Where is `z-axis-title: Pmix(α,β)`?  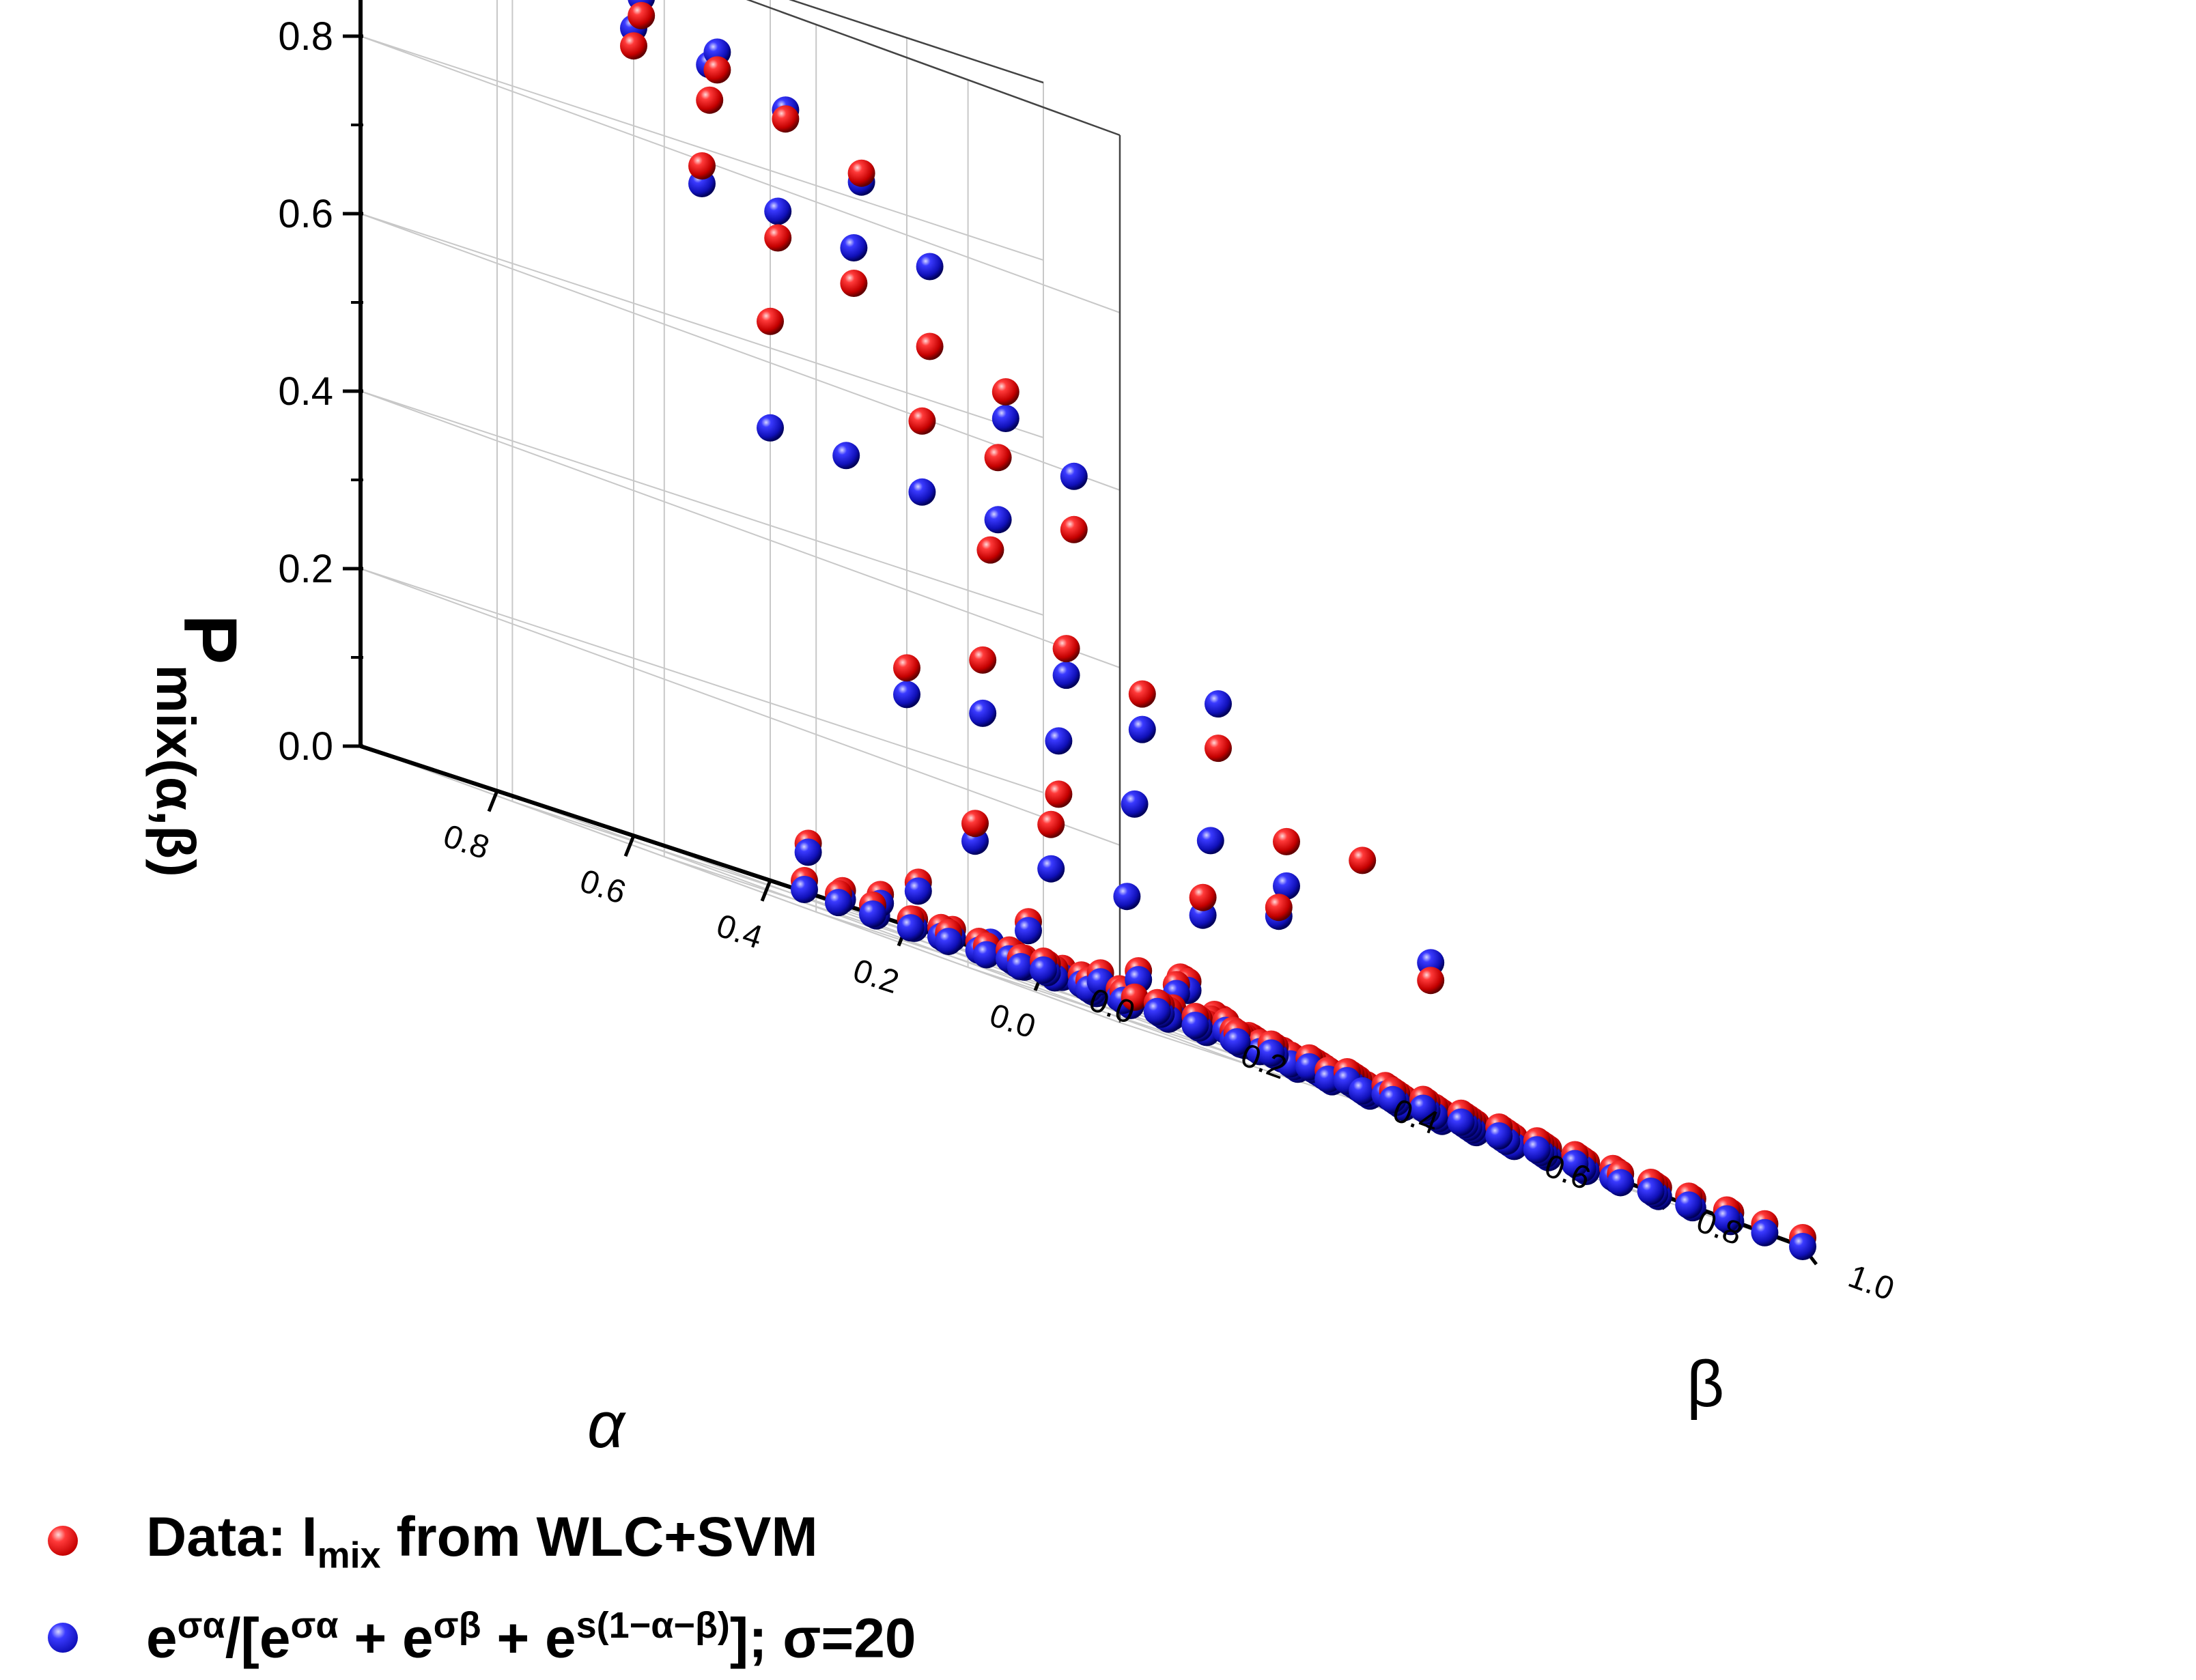 z-axis-title: Pmix(α,β) is located at coordinates (199, 745).